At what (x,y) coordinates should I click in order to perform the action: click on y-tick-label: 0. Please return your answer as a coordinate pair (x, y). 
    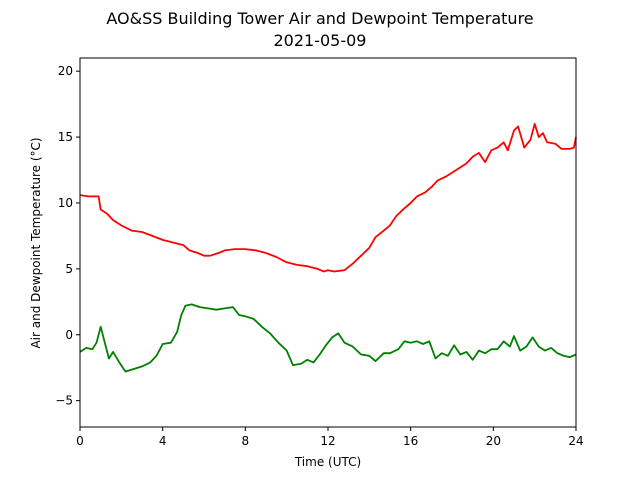
    Looking at the image, I should click on (69, 335).